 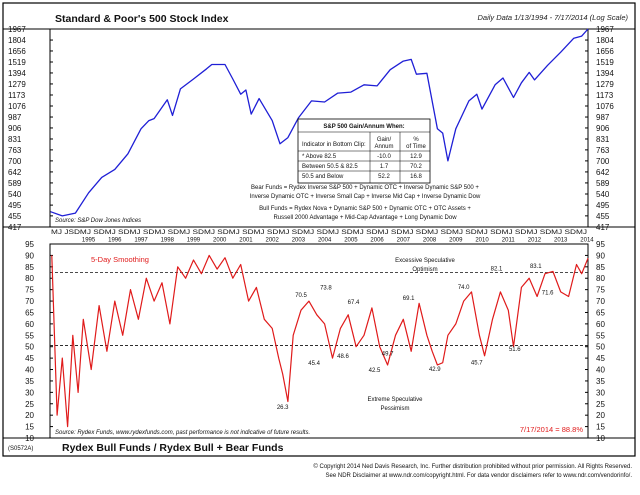 What do you see at coordinates (603, 161) in the screenshot?
I see `upper-y-tick-right: 700` at bounding box center [603, 161].